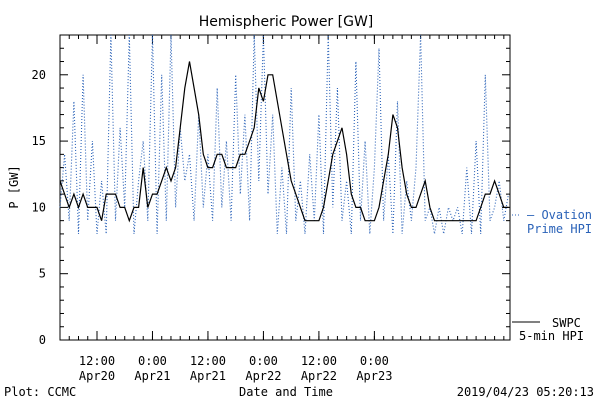  Describe the element at coordinates (97, 376) in the screenshot. I see `x-tick-date-label: Apr20` at that location.